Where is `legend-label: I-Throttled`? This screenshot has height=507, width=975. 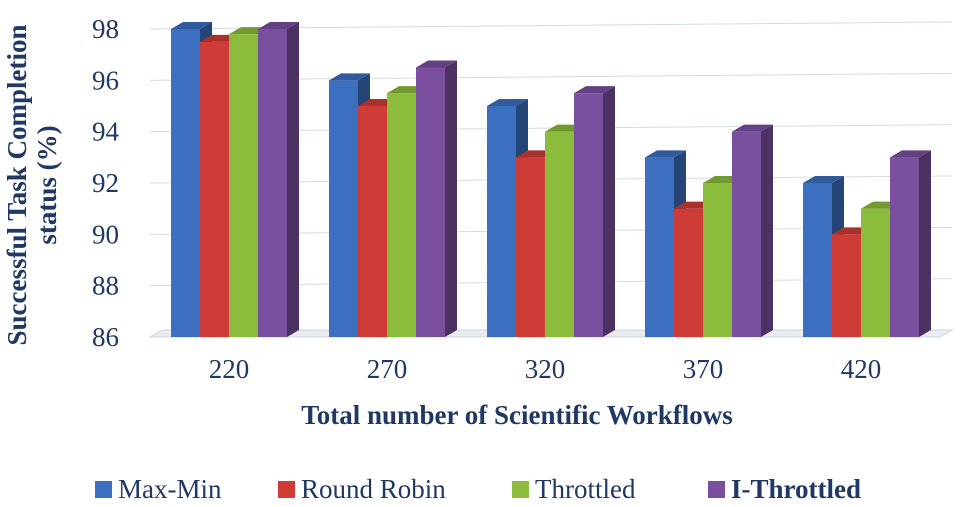
legend-label: I-Throttled is located at coordinates (796, 489).